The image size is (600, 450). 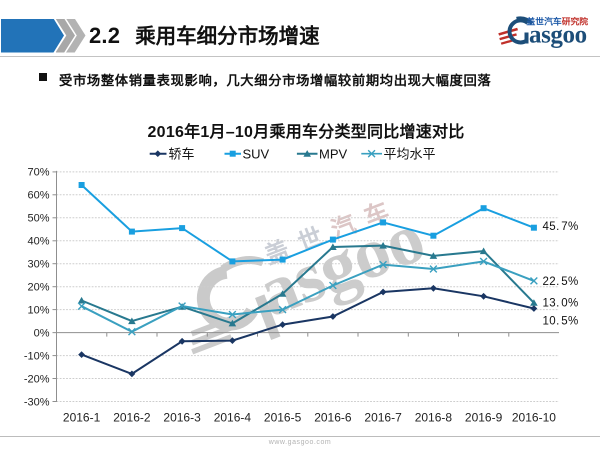 I want to click on svg-text: 2016-7, so click(x=383, y=418).